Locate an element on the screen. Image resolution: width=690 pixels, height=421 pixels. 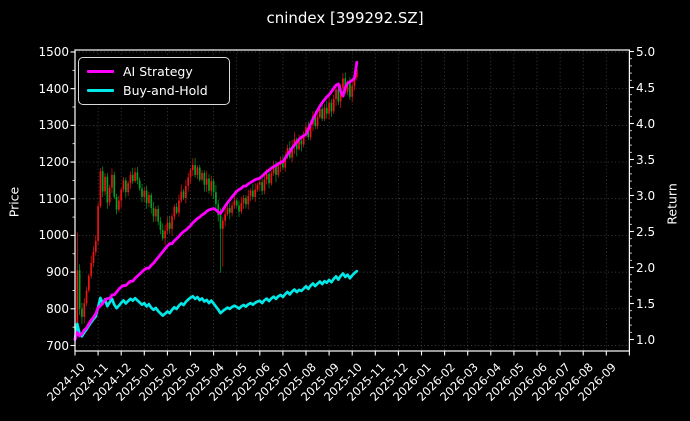
y-tick-label: 800 is located at coordinates (57, 308).